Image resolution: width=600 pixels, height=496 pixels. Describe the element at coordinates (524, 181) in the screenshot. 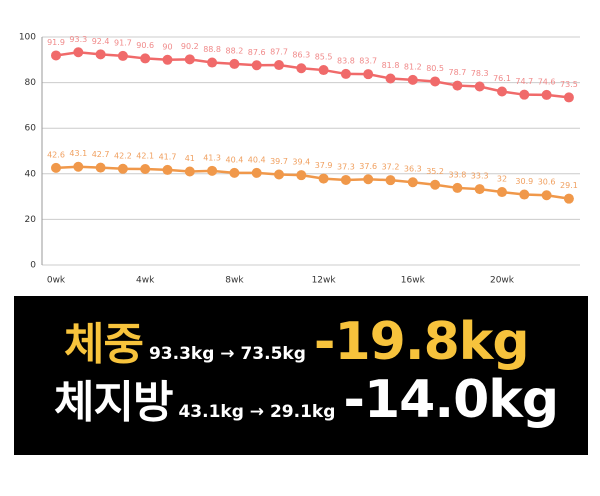

I see `data-label: 30.9` at that location.